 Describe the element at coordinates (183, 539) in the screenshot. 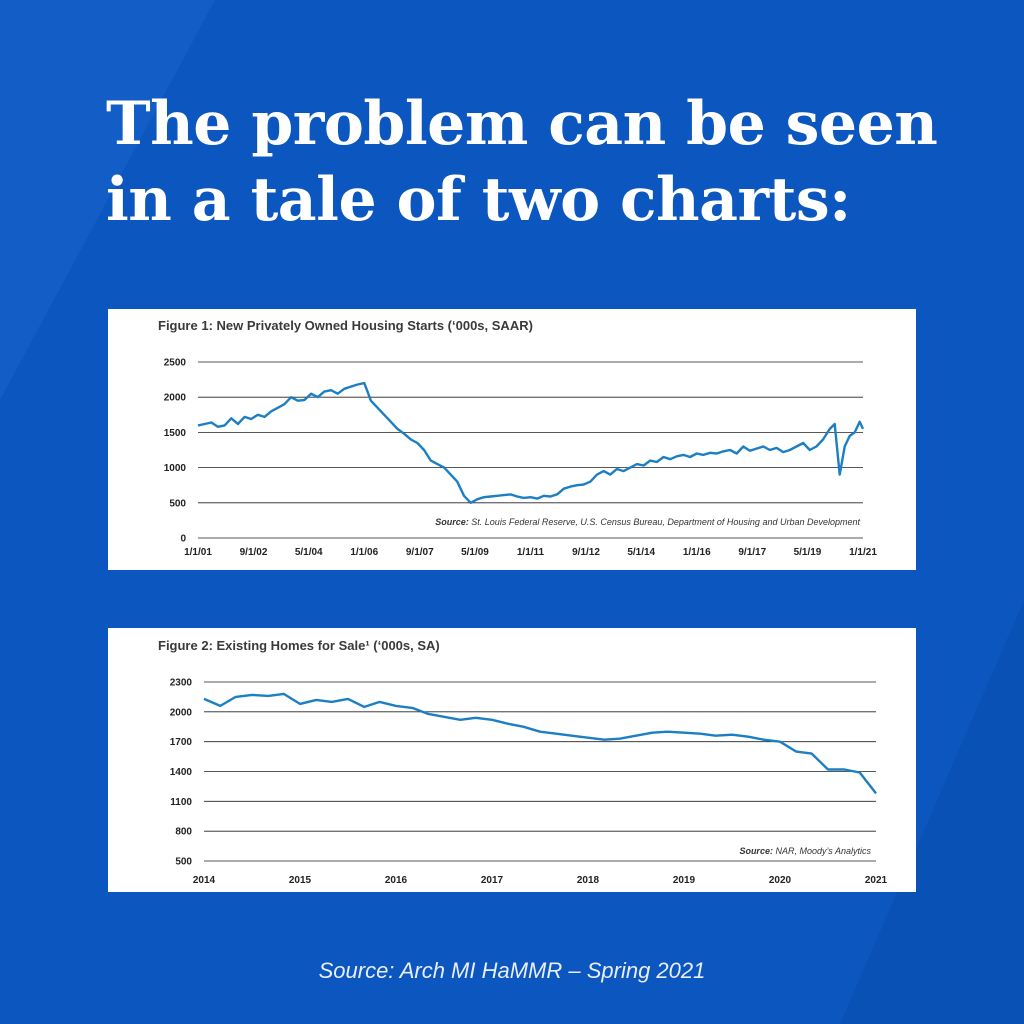

I see `y-tick-label: 0` at that location.